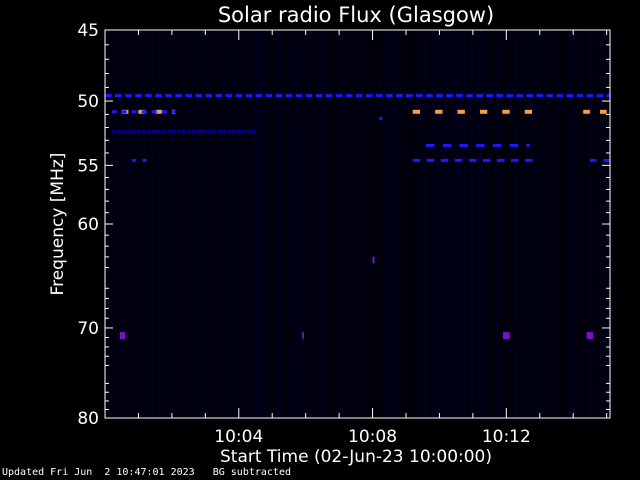 The image size is (640, 480). What do you see at coordinates (238, 437) in the screenshot?
I see `x-tick-label: 10:04` at bounding box center [238, 437].